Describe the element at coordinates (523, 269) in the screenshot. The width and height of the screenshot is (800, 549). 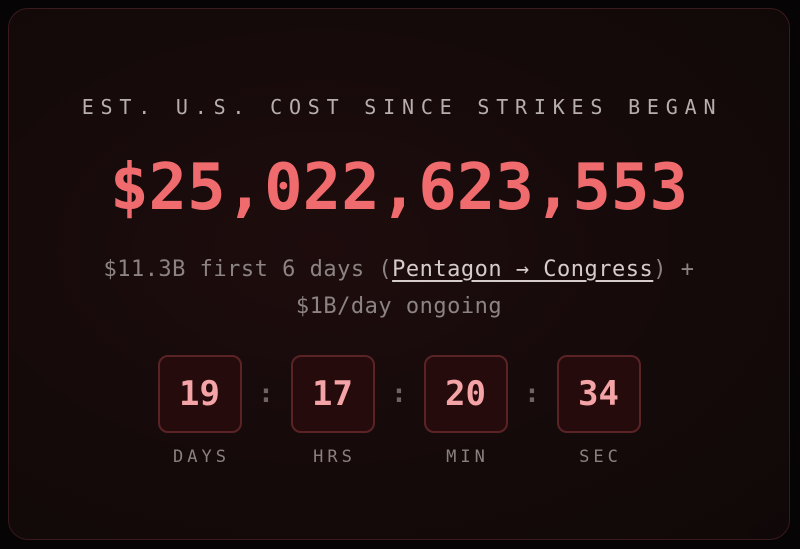
I see `pentagon-congress-link: Pentagon → Congress` at that location.